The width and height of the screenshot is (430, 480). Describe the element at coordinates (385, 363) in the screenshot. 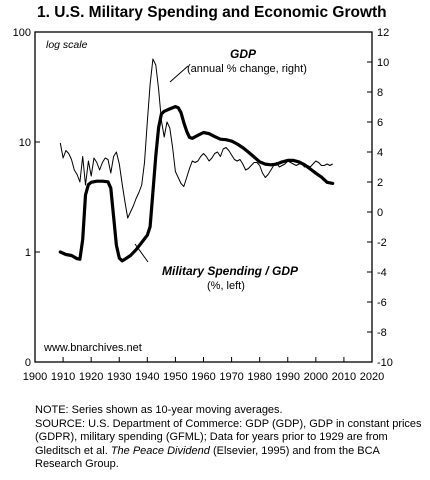

I see `right-axis-tick-label: -10` at that location.